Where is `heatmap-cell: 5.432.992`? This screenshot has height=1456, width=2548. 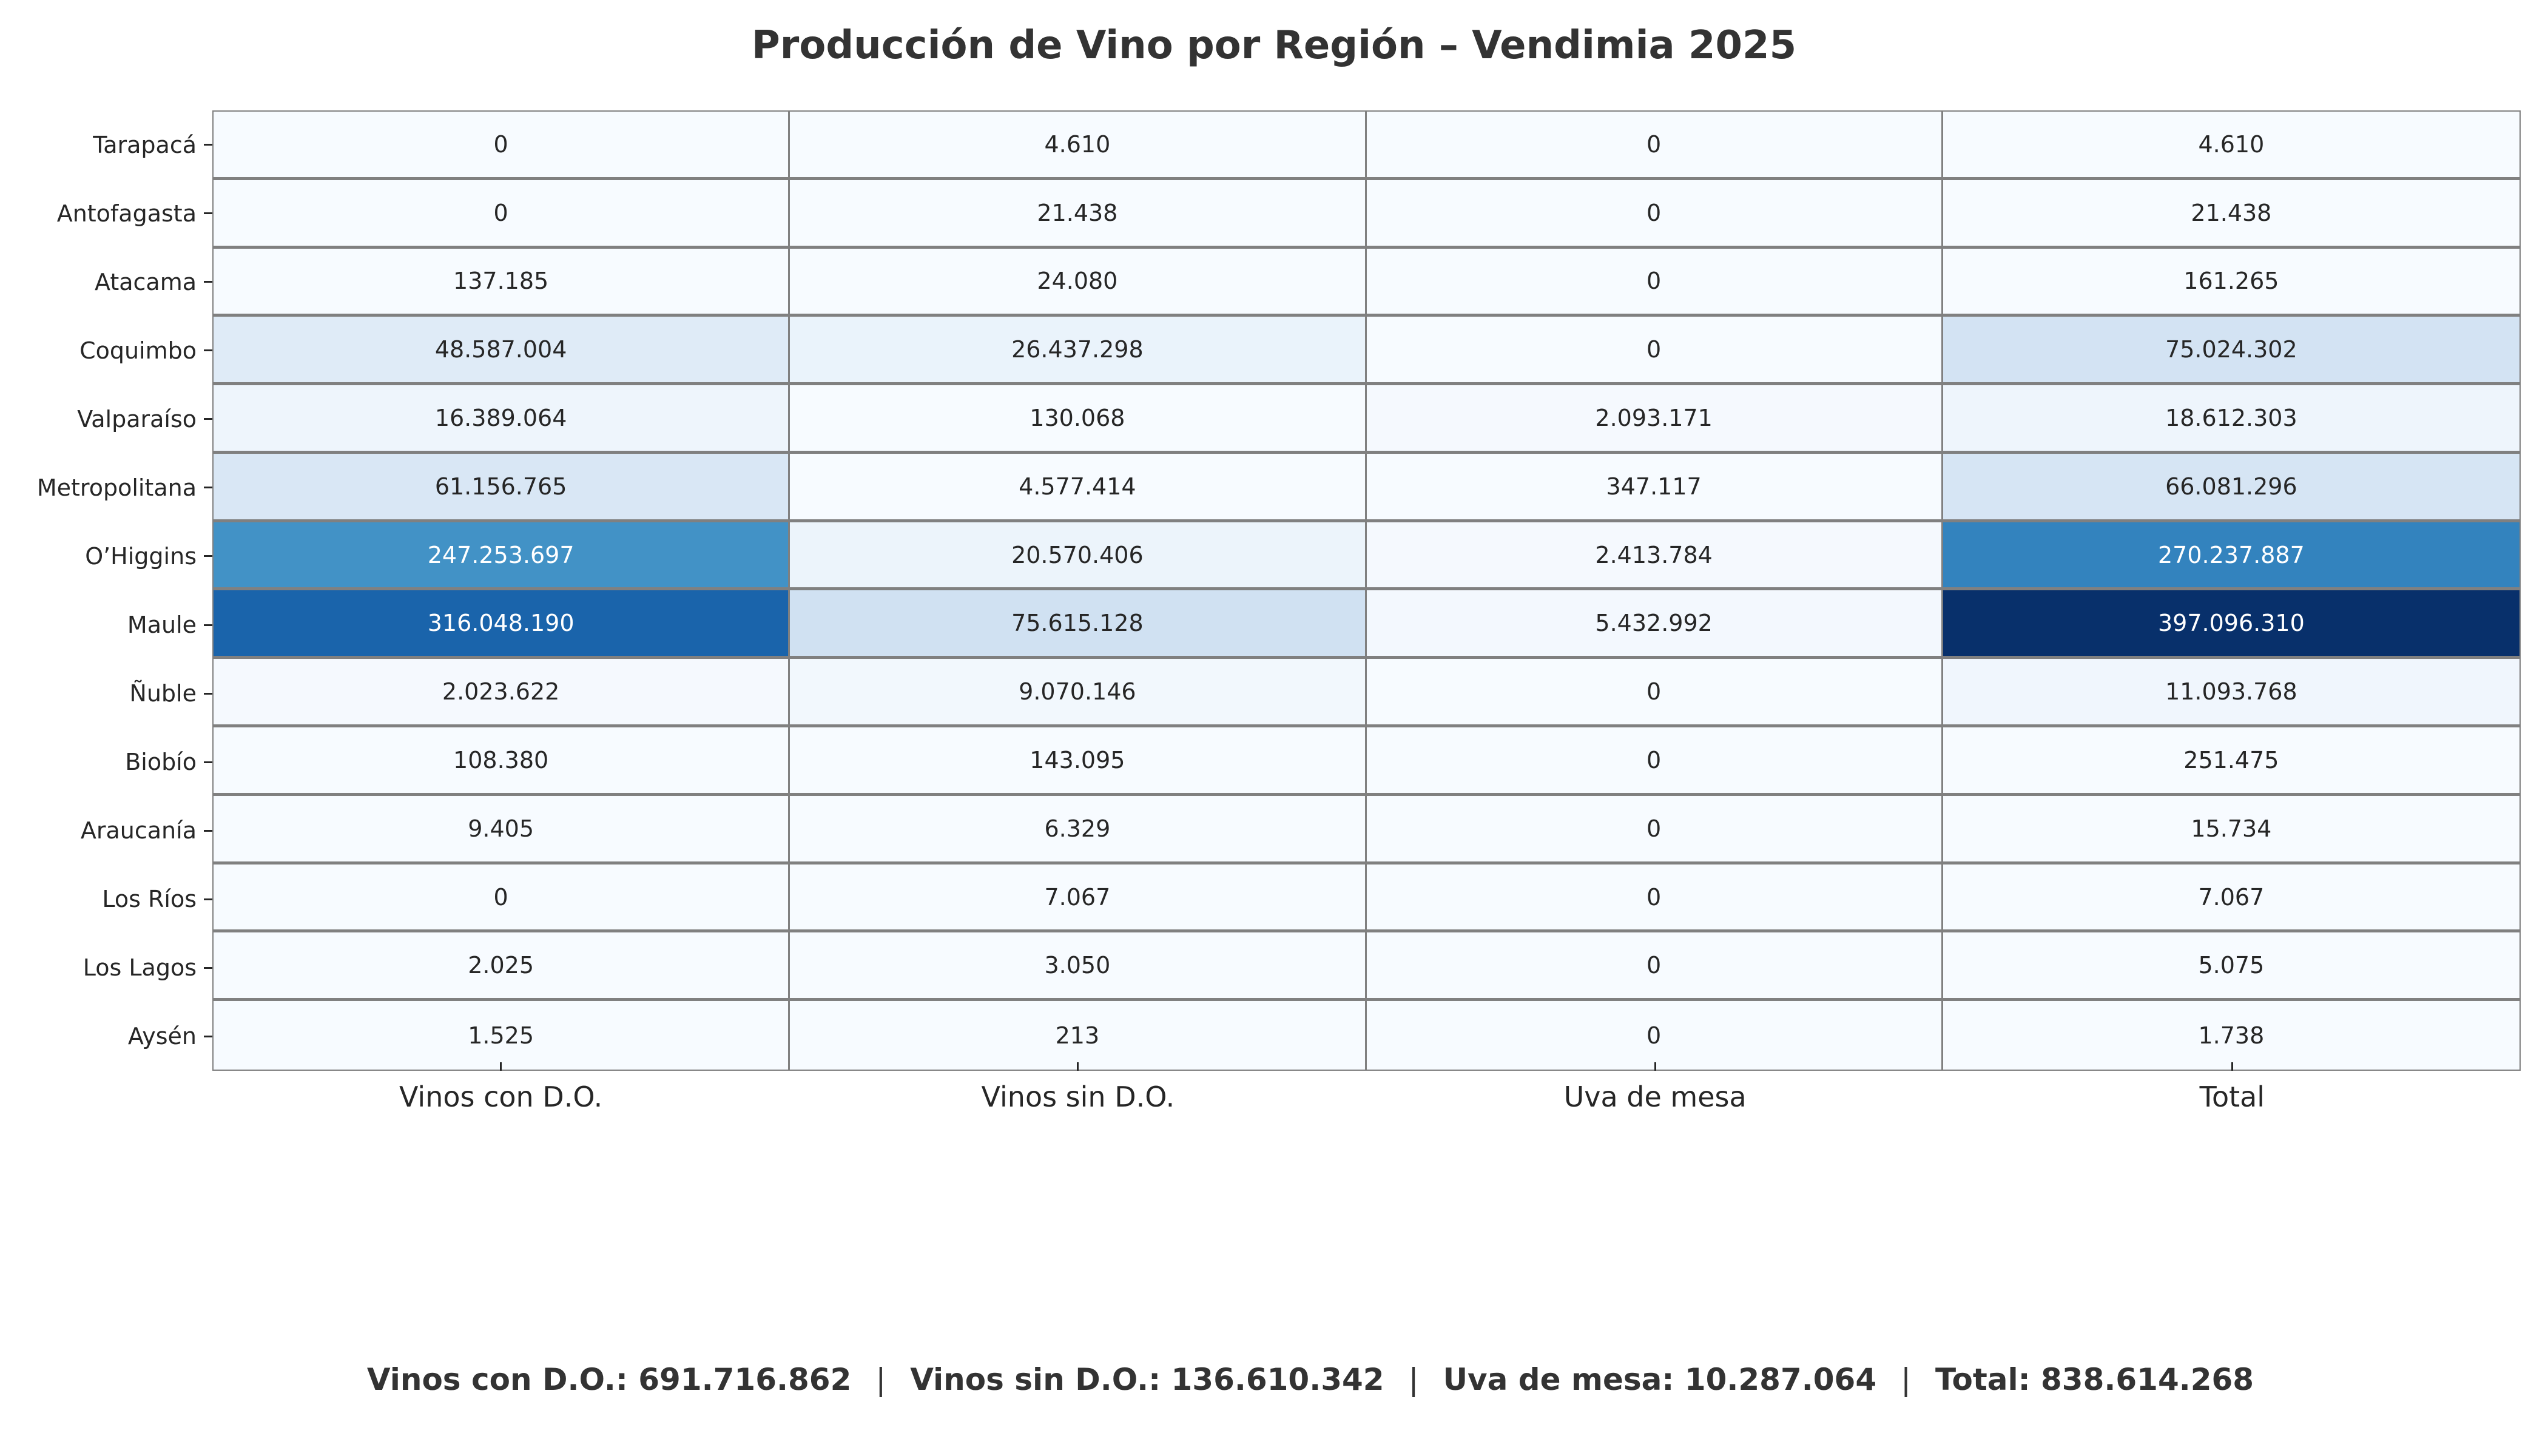 heatmap-cell: 5.432.992 is located at coordinates (1654, 624).